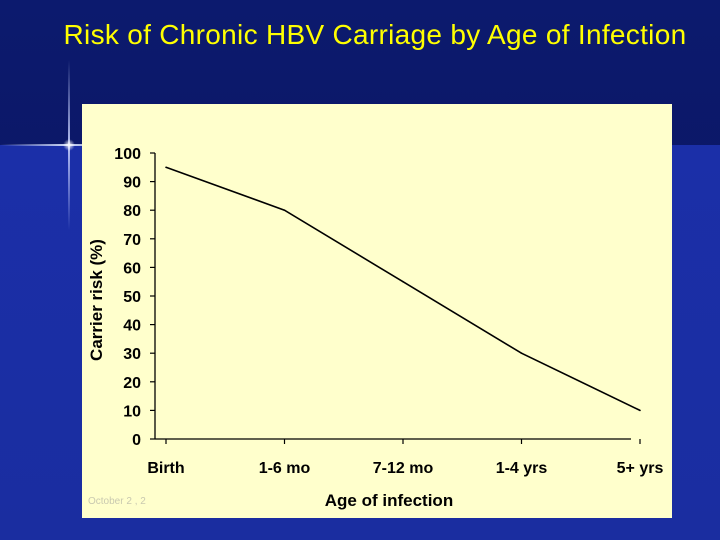  What do you see at coordinates (285, 468) in the screenshot?
I see `x-tick-label: 1-6 mo` at bounding box center [285, 468].